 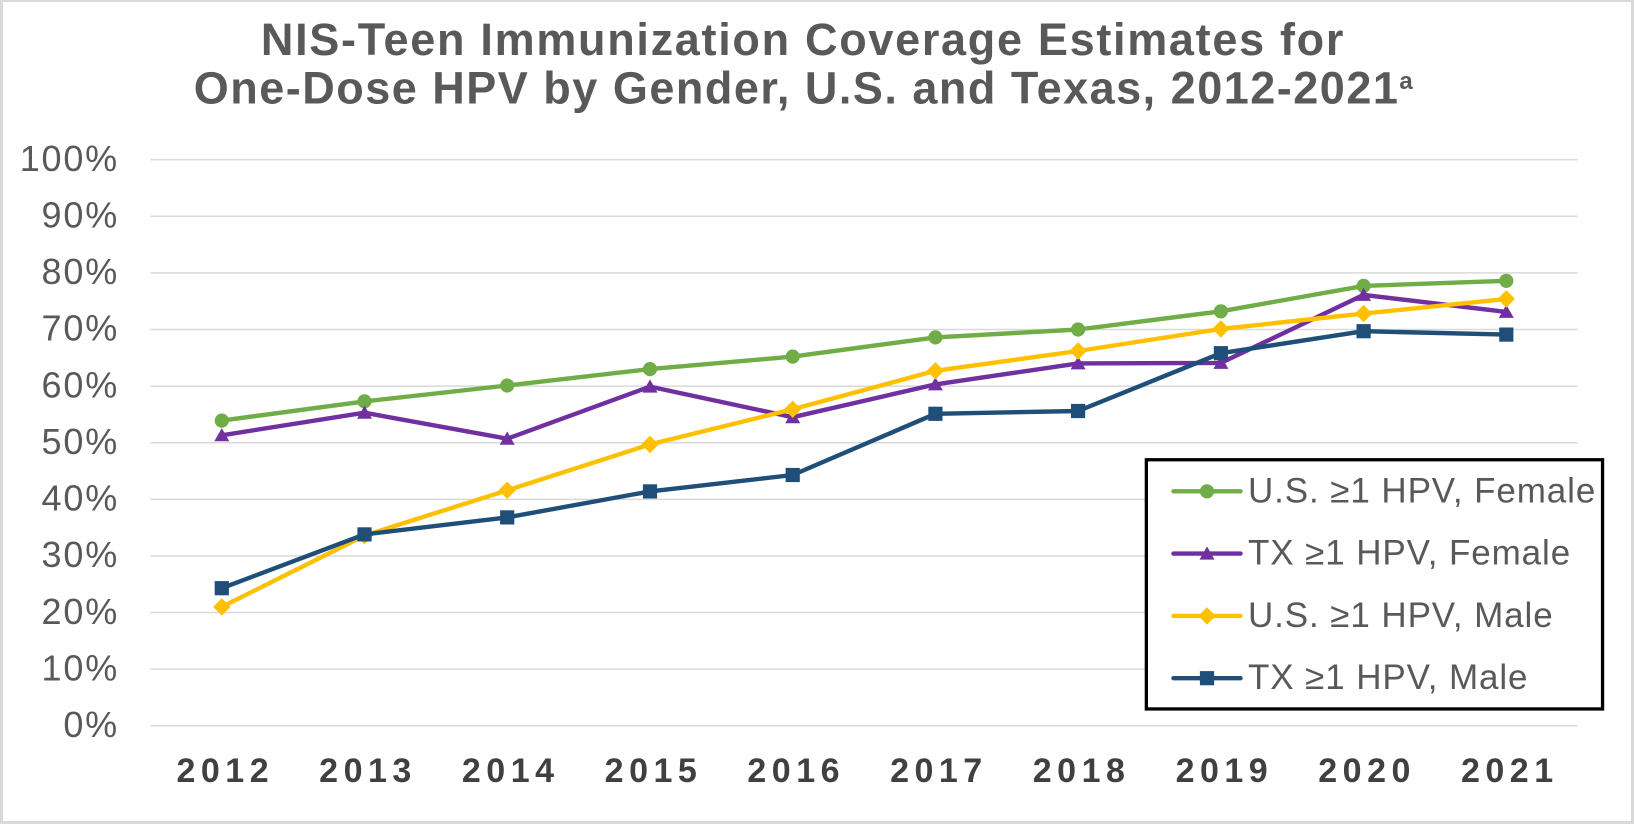 I want to click on svg-text: 80%, so click(x=80, y=271).